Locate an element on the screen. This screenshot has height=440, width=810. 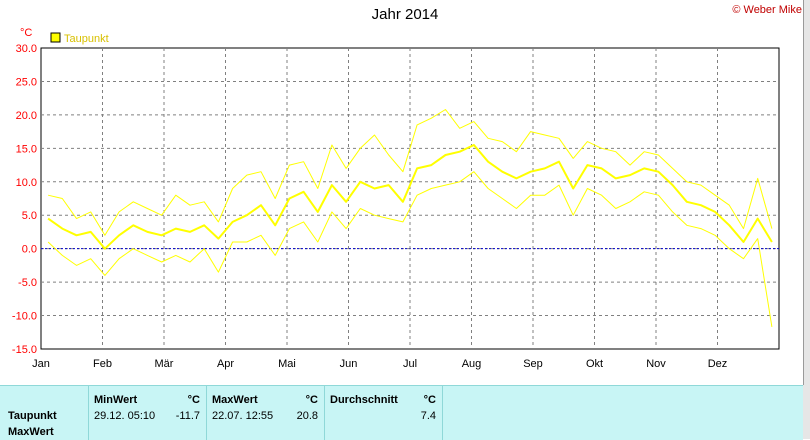
y-tick-label: -10.0 is located at coordinates (24, 317).